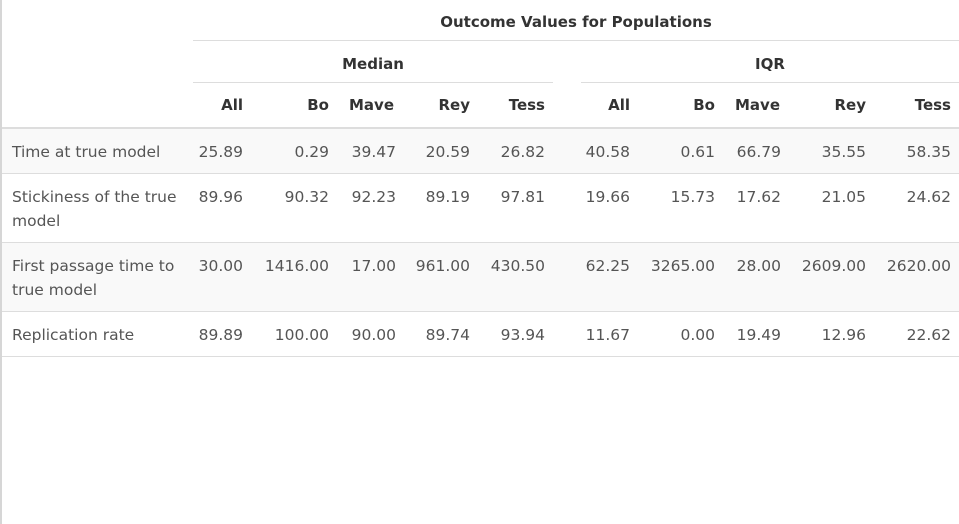 The image size is (959, 524). What do you see at coordinates (232, 105) in the screenshot?
I see `col-header-median-all: All` at bounding box center [232, 105].